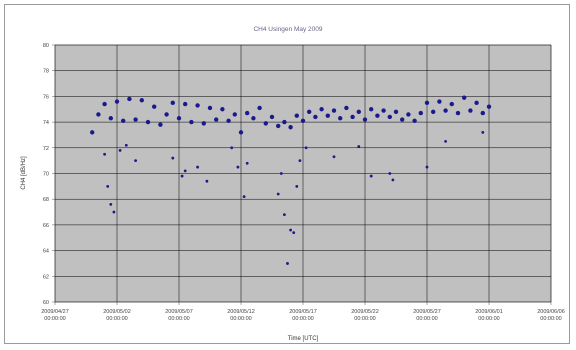  Describe the element at coordinates (46, 252) in the screenshot. I see `y-tick-label: 64` at that location.